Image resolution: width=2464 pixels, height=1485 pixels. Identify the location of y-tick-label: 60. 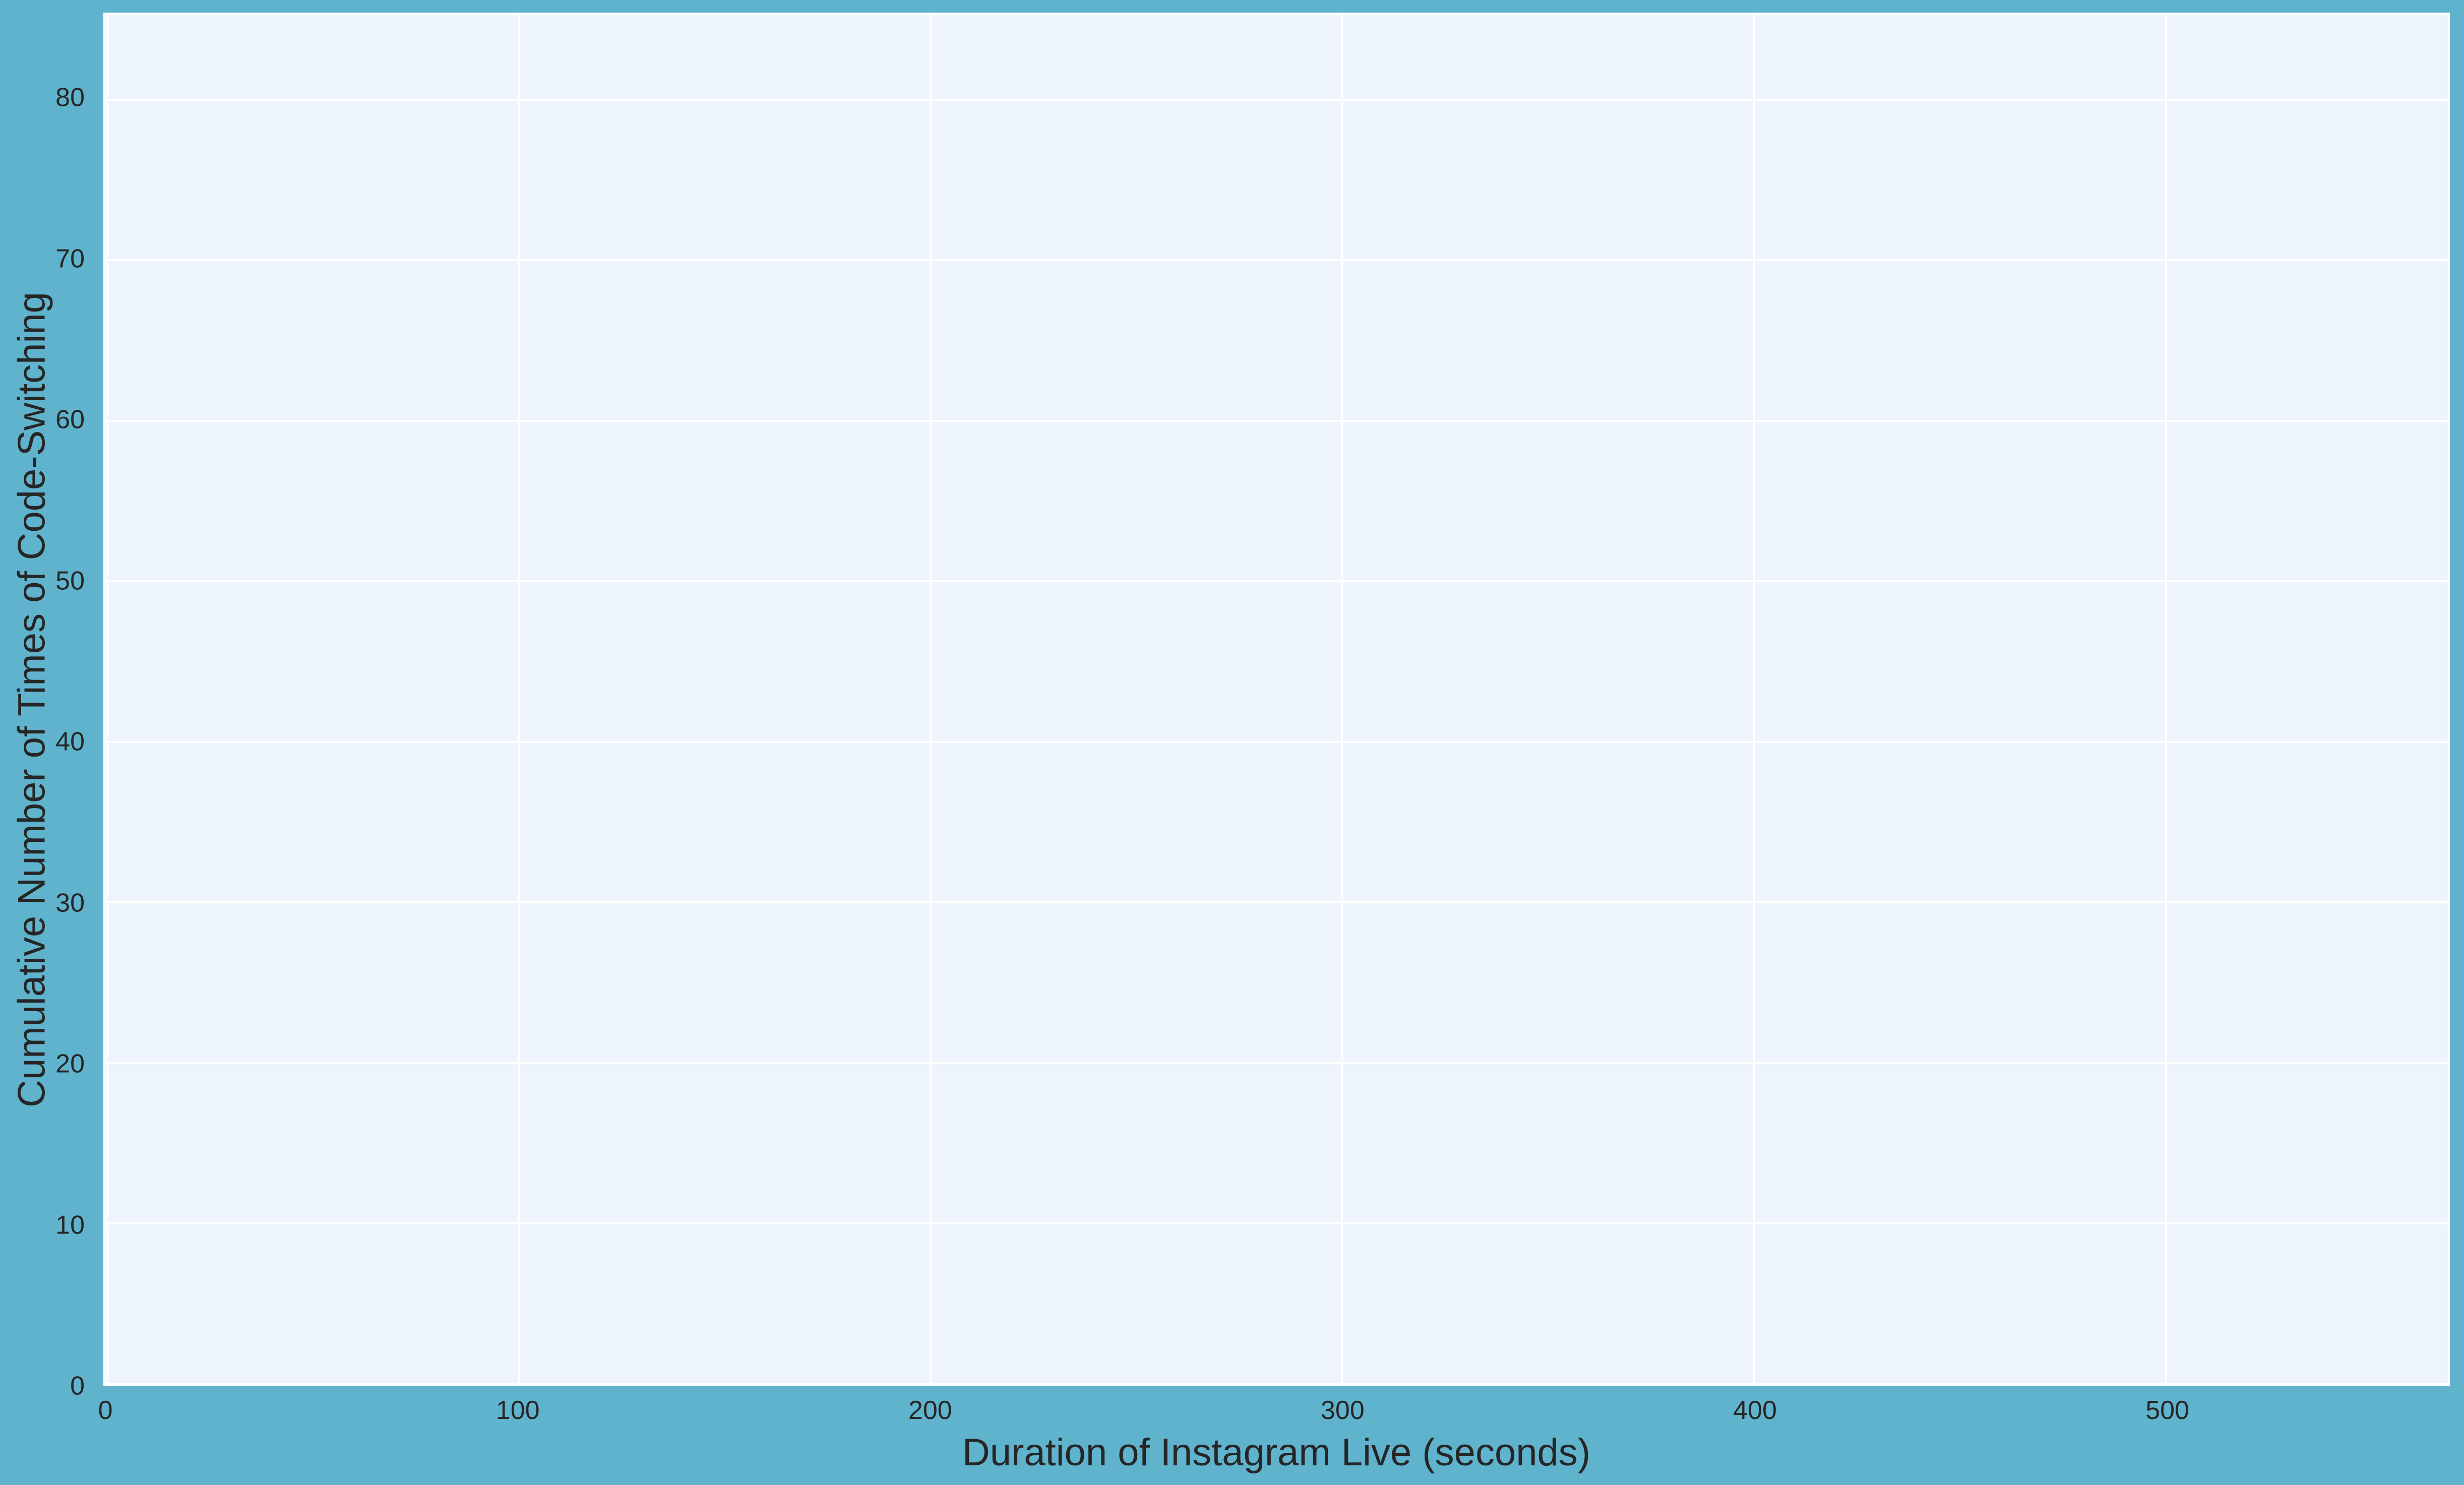
(70, 420).